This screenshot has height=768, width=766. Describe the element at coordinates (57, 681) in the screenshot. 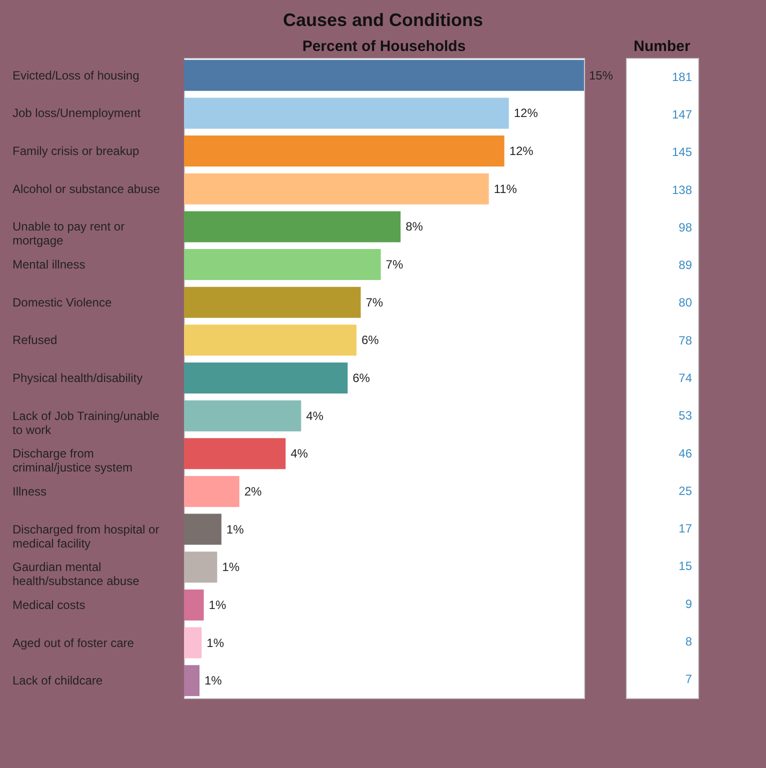

I see `y-tick-label: Lack of childcare` at that location.